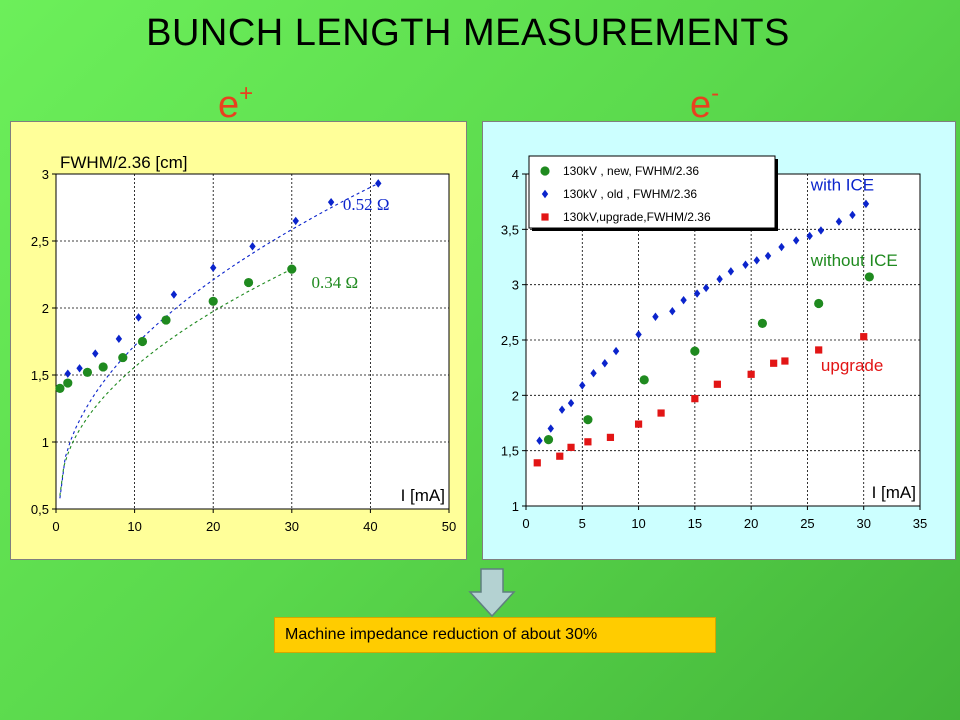  I want to click on series-annotation: with ICE, so click(842, 185).